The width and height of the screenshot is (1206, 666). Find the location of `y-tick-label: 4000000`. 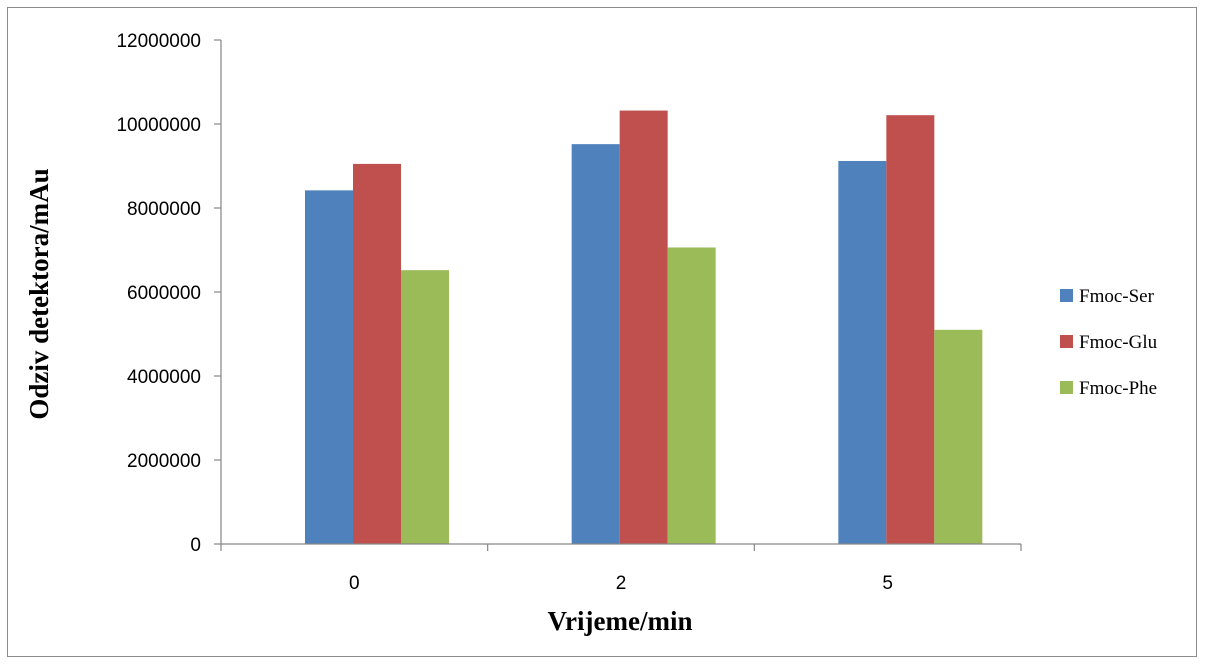

y-tick-label: 4000000 is located at coordinates (164, 377).